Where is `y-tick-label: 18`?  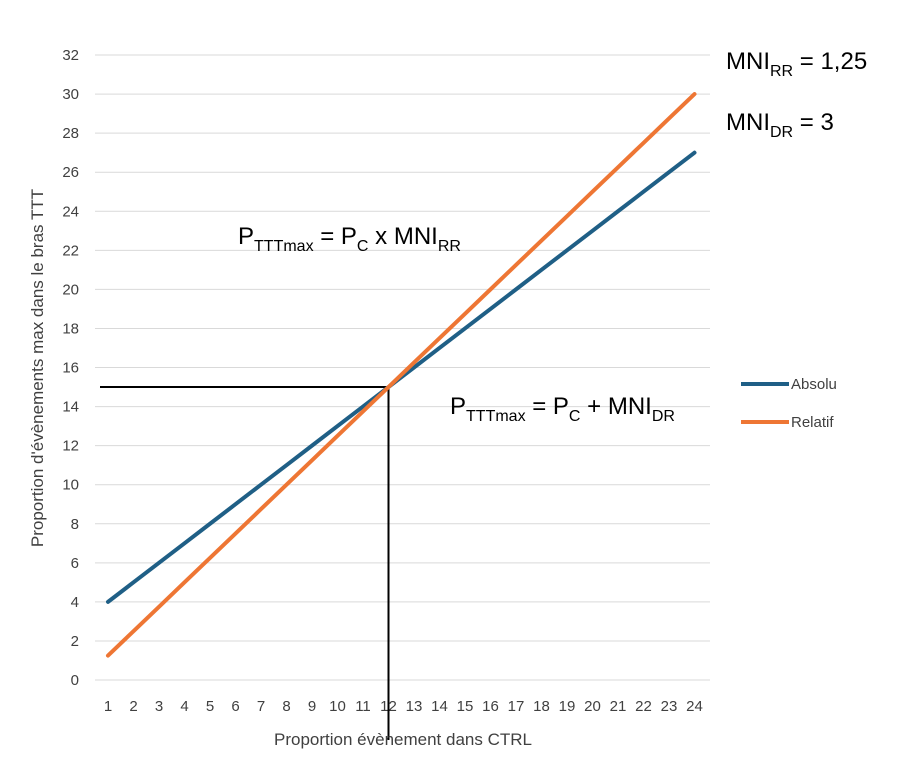
y-tick-label: 18 is located at coordinates (70, 328).